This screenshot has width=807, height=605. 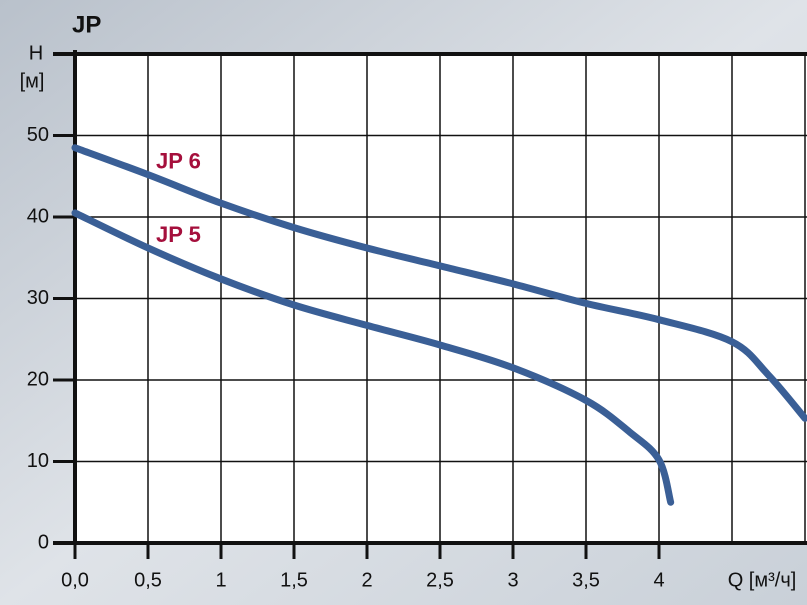 What do you see at coordinates (512, 580) in the screenshot?
I see `x-tick-label: 3` at bounding box center [512, 580].